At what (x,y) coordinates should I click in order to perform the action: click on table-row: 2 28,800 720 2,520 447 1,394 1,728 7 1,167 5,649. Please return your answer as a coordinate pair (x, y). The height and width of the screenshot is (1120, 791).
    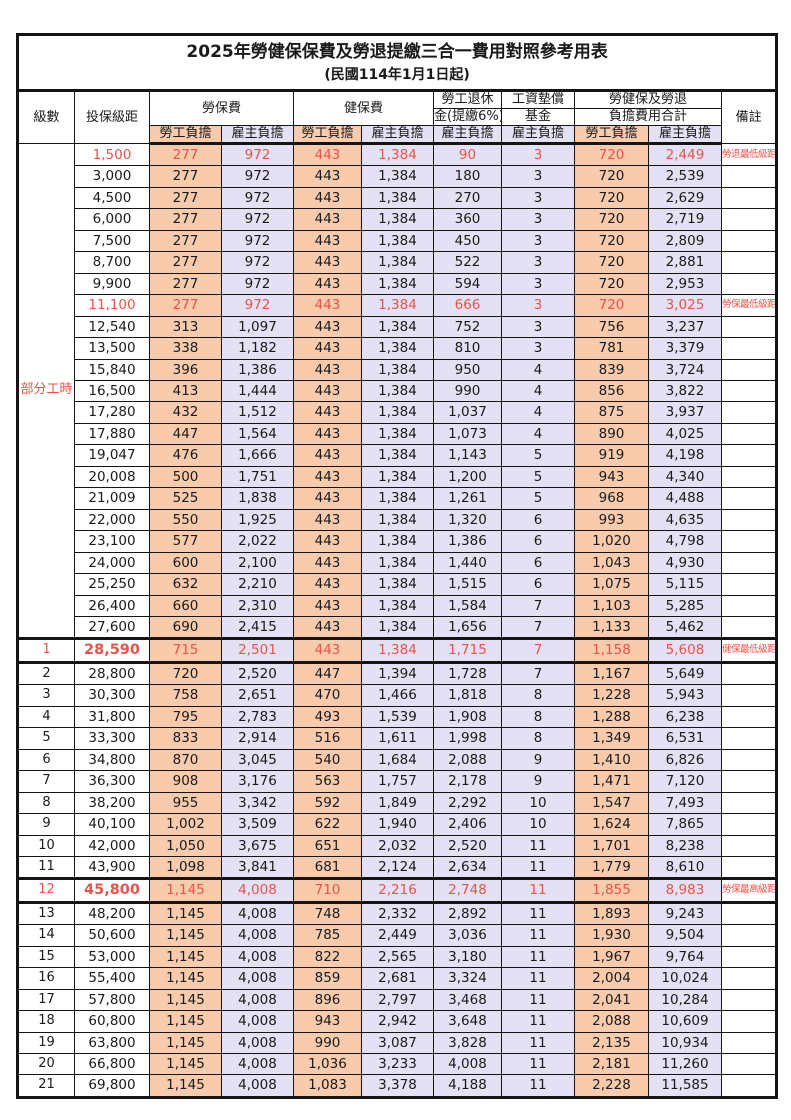
    Looking at the image, I should click on (397, 673).